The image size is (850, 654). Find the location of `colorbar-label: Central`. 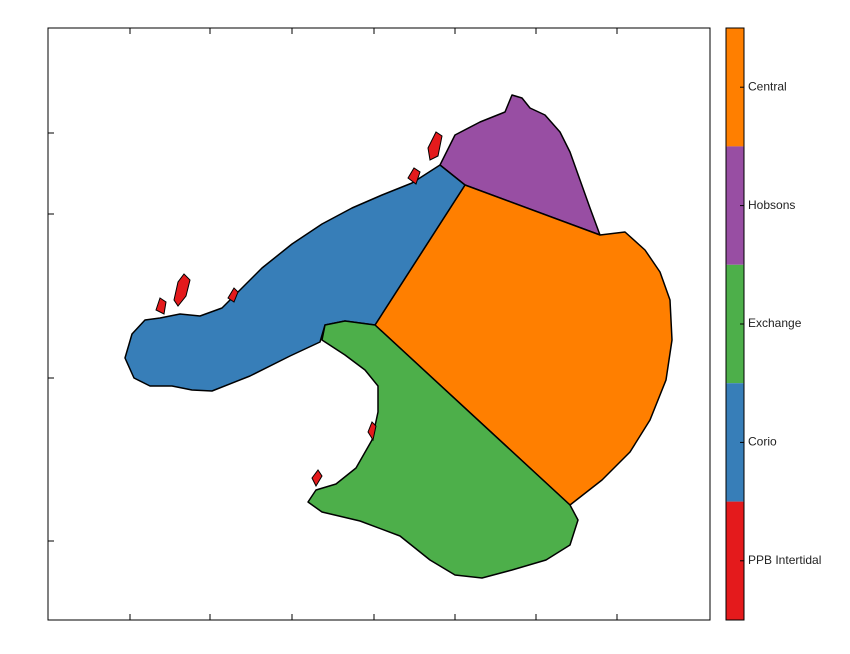

colorbar-label: Central is located at coordinates (767, 86).